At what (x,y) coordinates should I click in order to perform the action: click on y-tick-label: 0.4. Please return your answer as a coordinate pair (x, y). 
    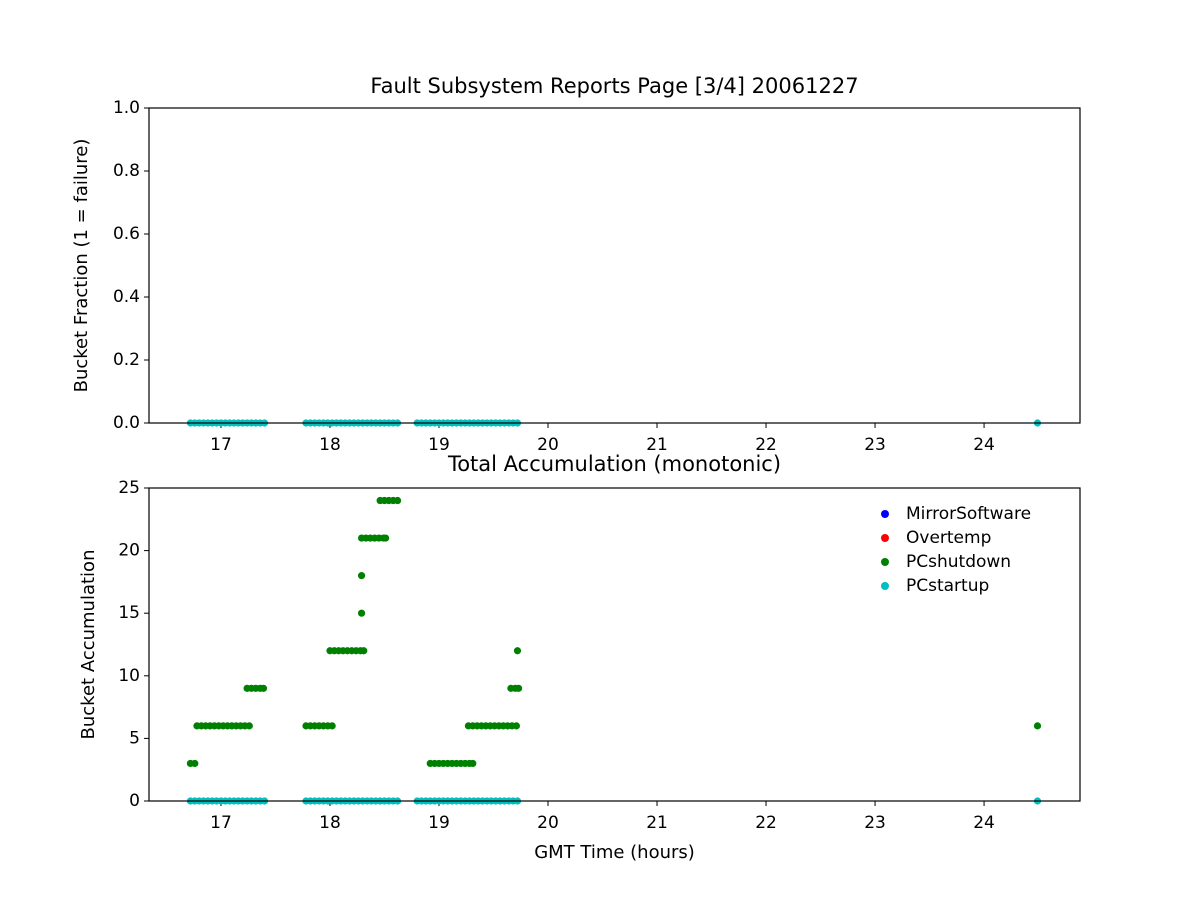
    Looking at the image, I should click on (126, 297).